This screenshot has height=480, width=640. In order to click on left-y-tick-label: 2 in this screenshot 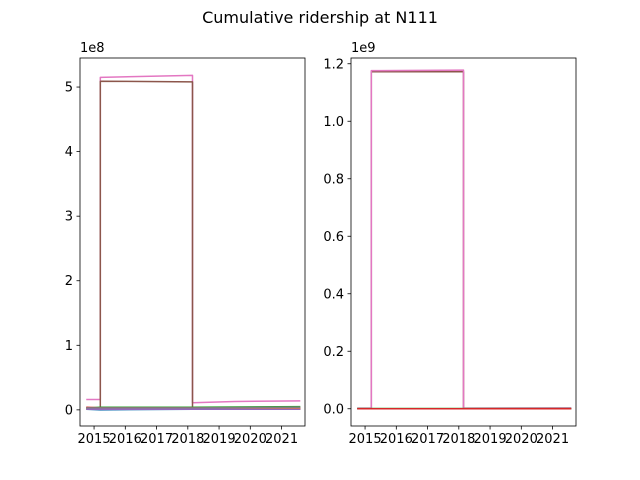, I will do `click(69, 281)`.